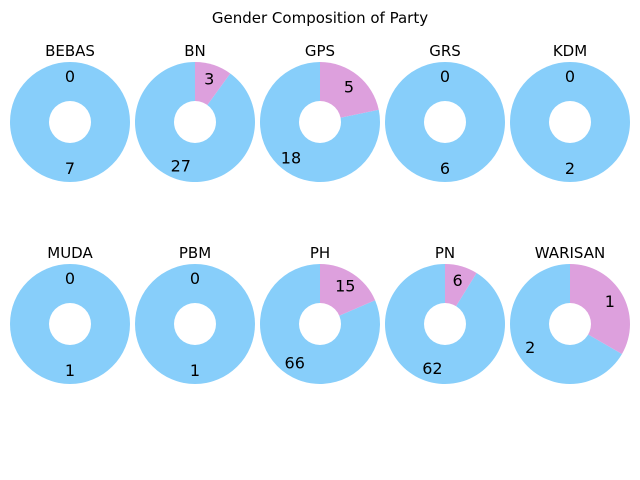  What do you see at coordinates (570, 51) in the screenshot?
I see `panel-title: KDM` at bounding box center [570, 51].